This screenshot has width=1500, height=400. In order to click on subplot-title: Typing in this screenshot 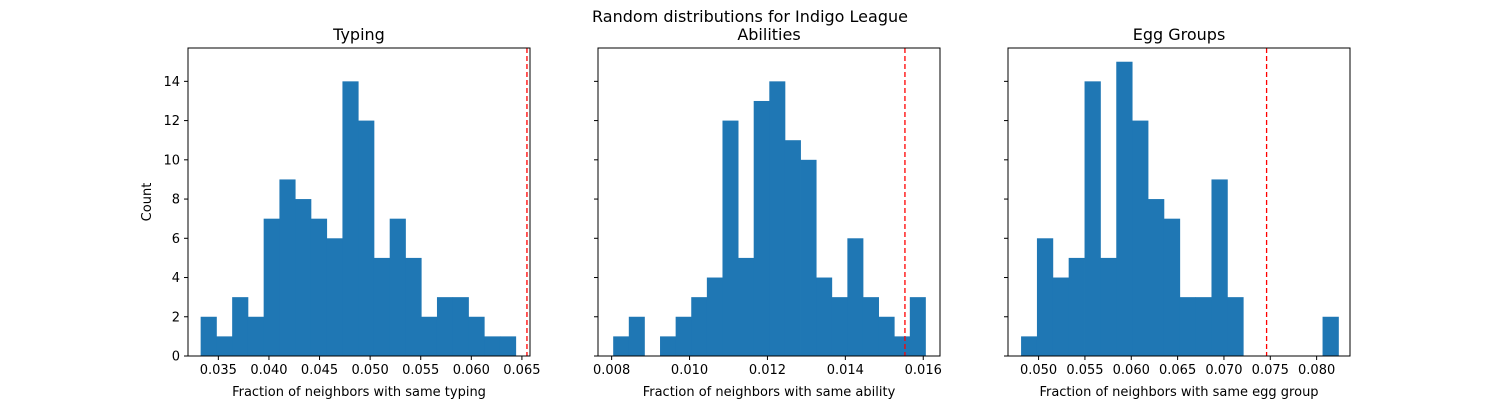, I will do `click(358, 34)`.